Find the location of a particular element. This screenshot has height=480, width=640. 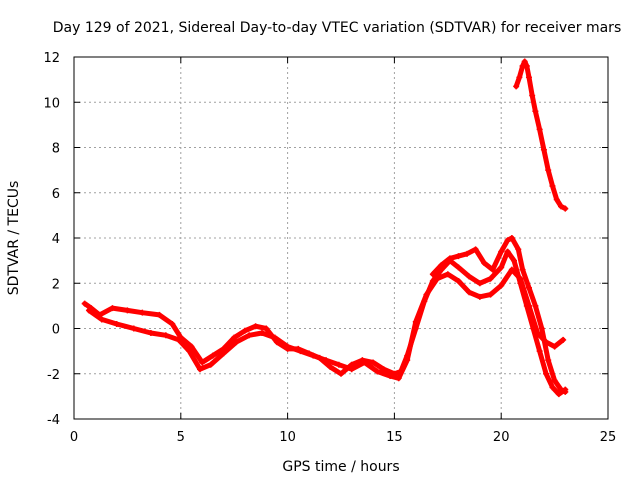

series-track-upper is located at coordinates (499, 315).